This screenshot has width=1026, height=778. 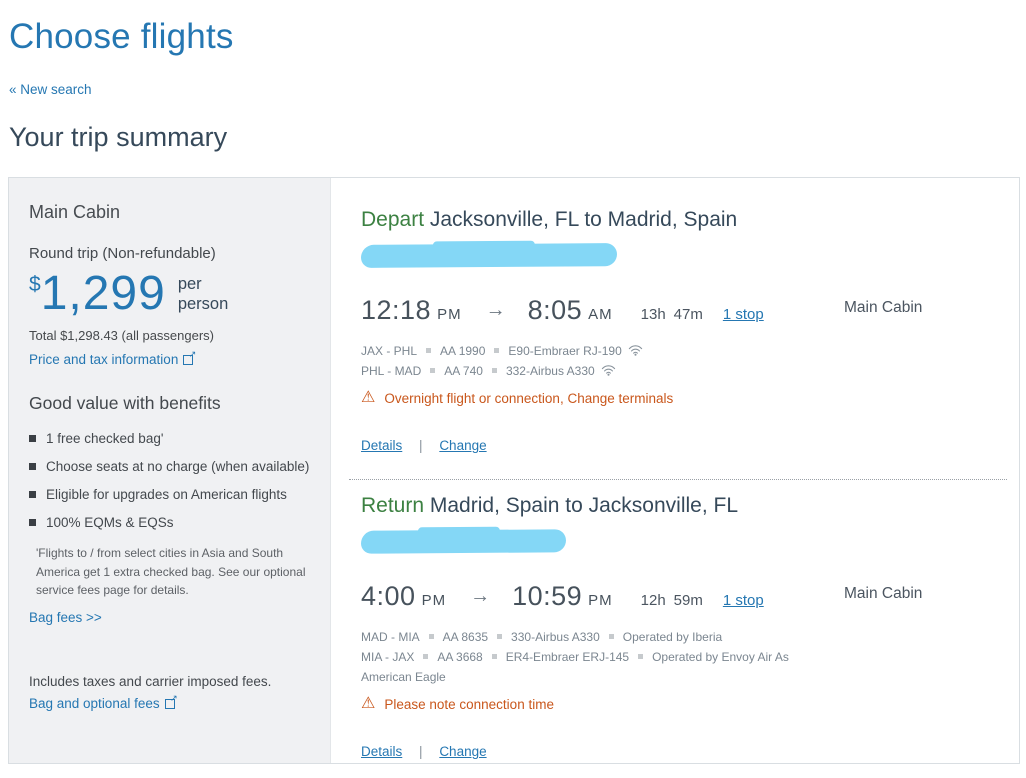 I want to click on arrive-time: 8:05, so click(x=555, y=310).